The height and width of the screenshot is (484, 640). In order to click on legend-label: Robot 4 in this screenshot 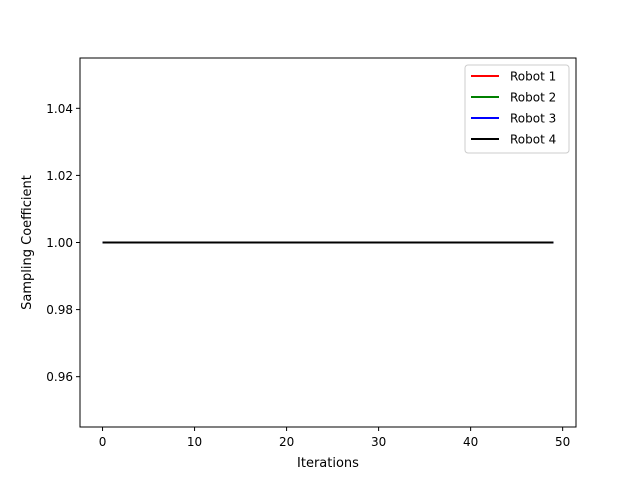, I will do `click(533, 140)`.